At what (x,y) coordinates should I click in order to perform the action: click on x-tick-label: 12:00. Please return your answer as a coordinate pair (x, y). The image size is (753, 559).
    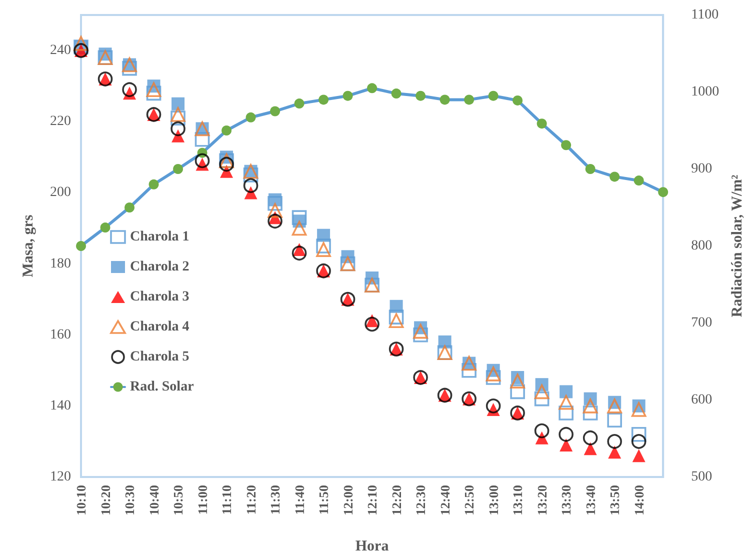
    Looking at the image, I should click on (348, 500).